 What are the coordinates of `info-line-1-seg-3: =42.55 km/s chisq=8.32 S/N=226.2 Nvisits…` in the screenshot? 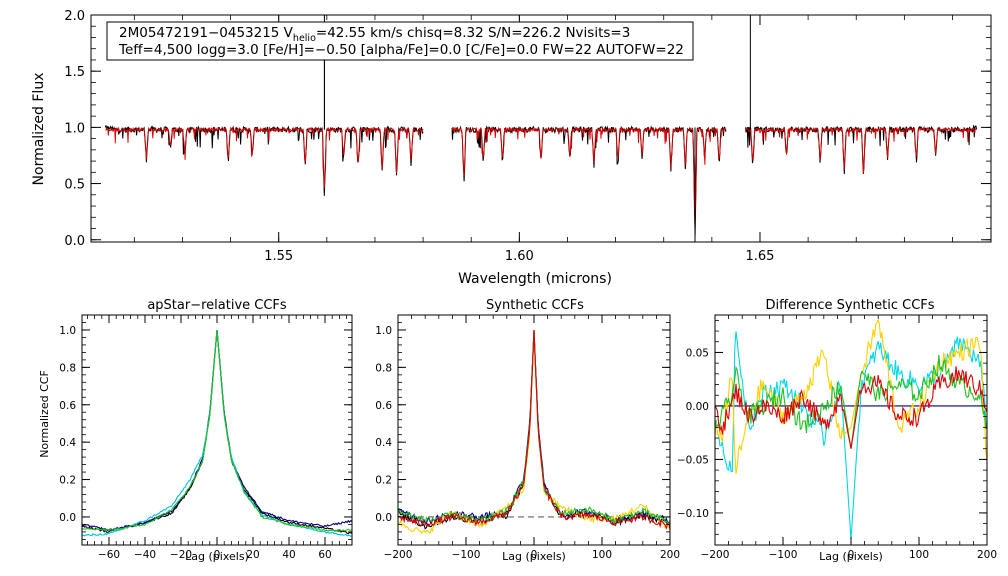 It's located at (473, 33).